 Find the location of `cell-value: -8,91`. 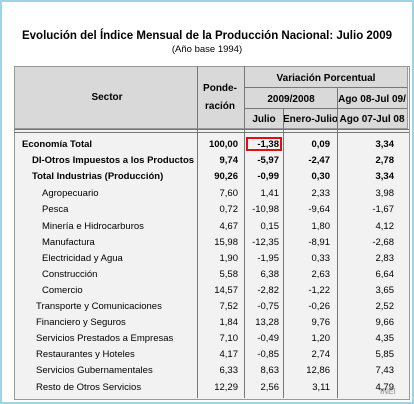

cell-value: -8,91 is located at coordinates (319, 242).